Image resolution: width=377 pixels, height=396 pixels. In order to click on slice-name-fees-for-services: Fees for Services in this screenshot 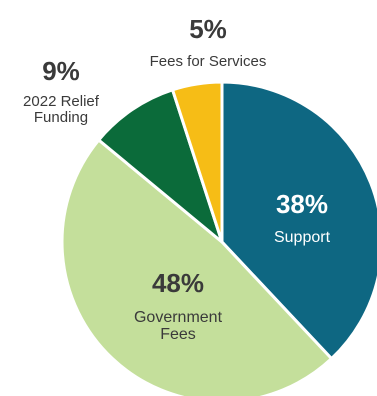, I will do `click(208, 61)`.